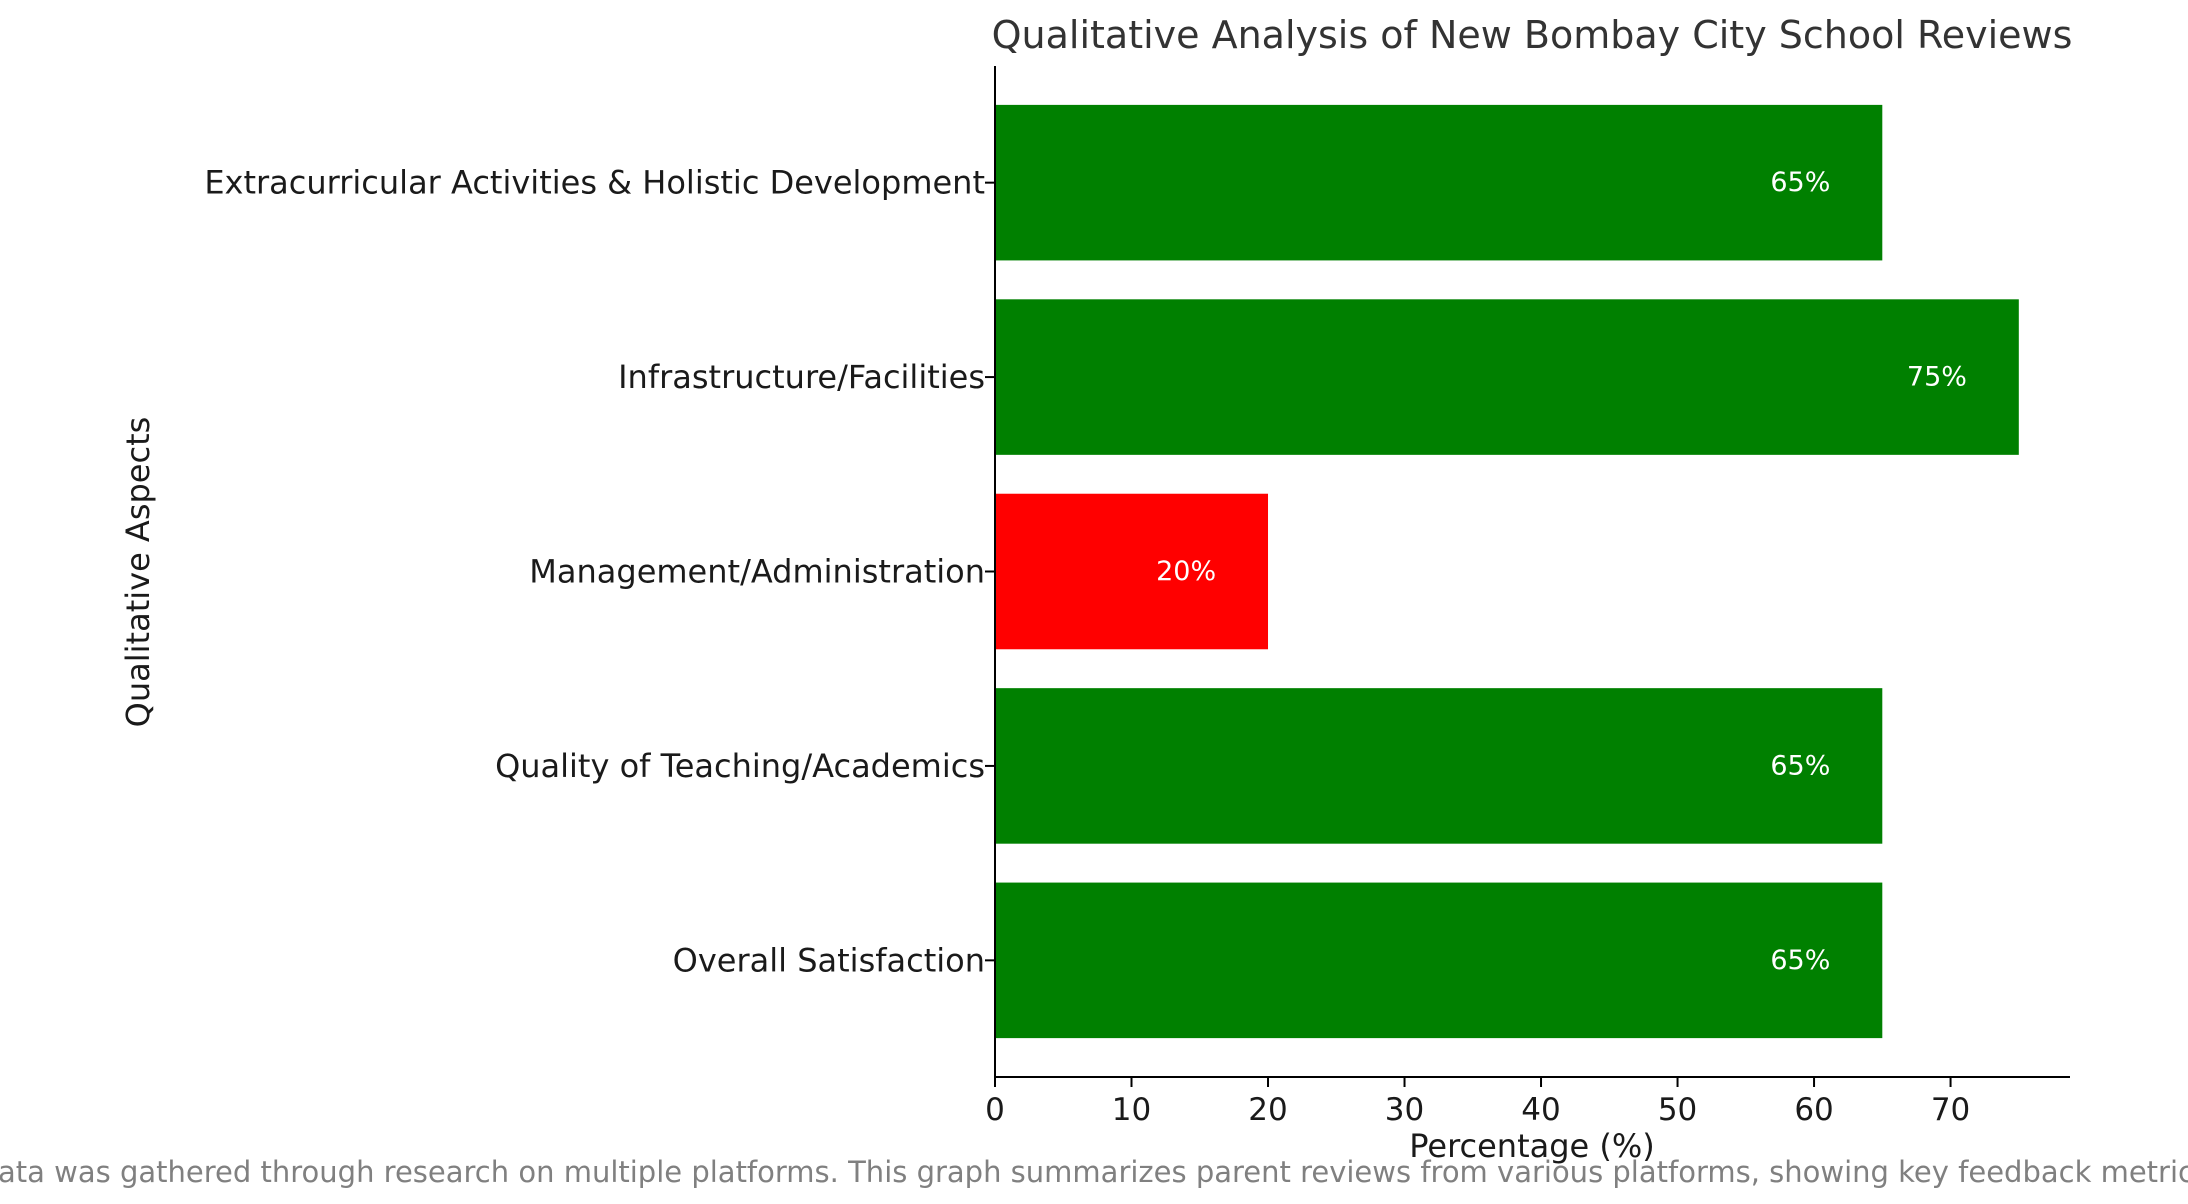 Image resolution: width=2188 pixels, height=1204 pixels. Describe the element at coordinates (740, 766) in the screenshot. I see `y-tick-label-quality-of-teaching-academics: Quality of Teaching/Academics` at that location.